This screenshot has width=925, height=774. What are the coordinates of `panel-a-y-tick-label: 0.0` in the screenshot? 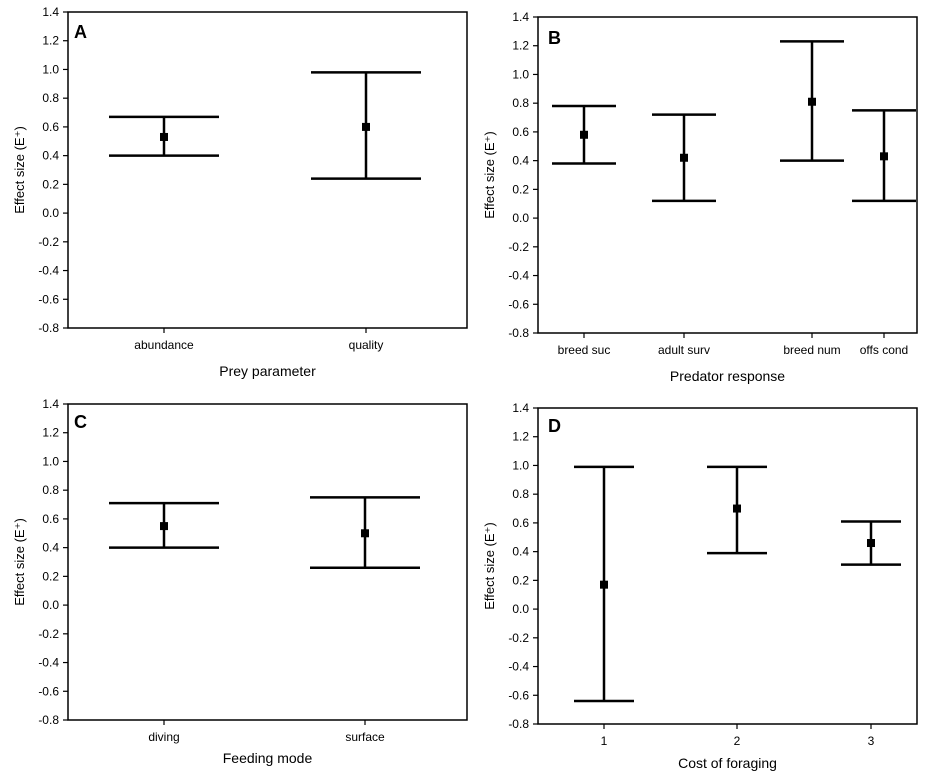 It's located at (50, 213).